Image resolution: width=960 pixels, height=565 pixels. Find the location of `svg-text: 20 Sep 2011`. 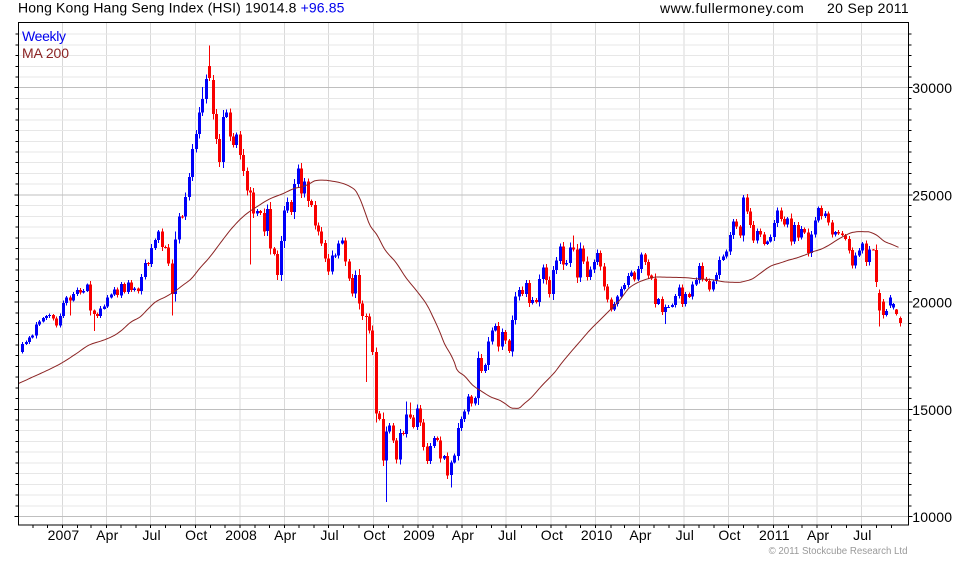

svg-text: 20 Sep 2011 is located at coordinates (868, 8).